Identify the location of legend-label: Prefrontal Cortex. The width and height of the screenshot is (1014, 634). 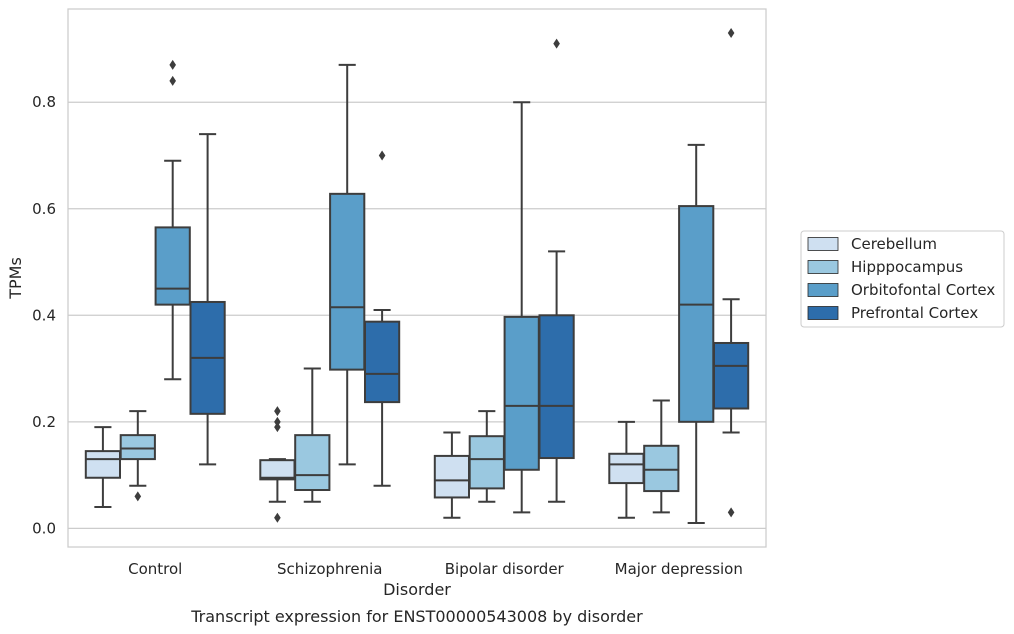
(914, 313).